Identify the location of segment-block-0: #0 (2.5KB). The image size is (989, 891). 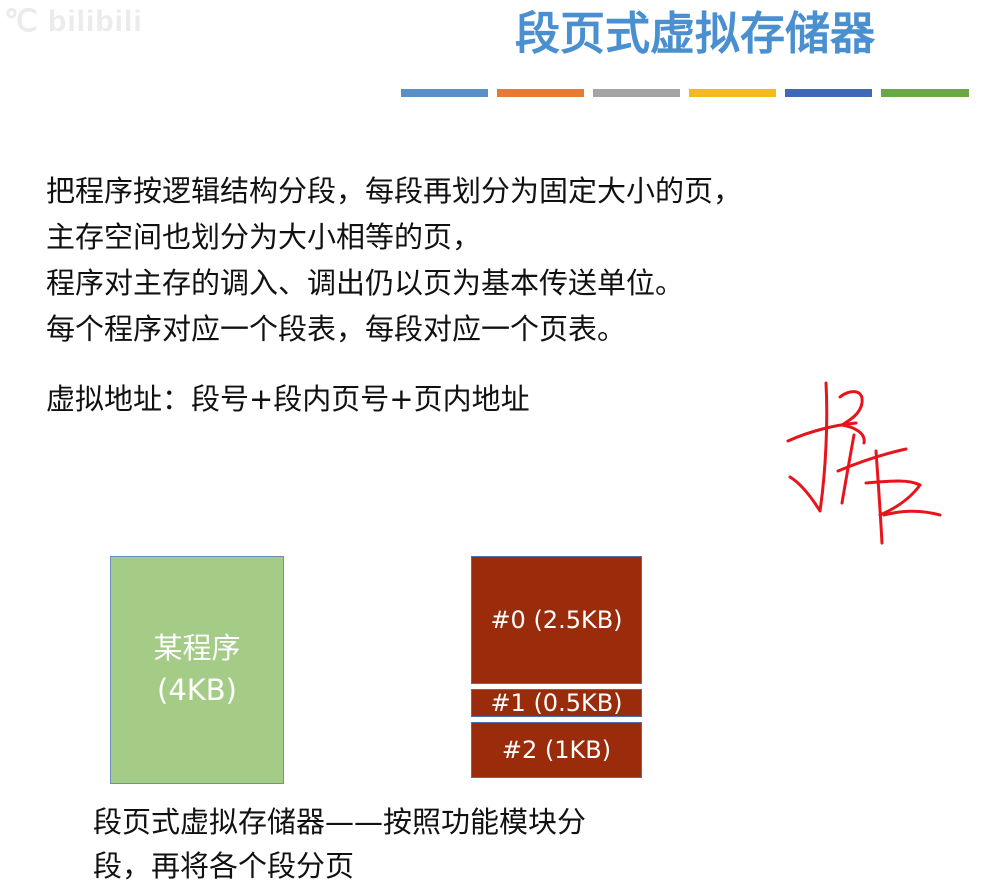
(556, 620).